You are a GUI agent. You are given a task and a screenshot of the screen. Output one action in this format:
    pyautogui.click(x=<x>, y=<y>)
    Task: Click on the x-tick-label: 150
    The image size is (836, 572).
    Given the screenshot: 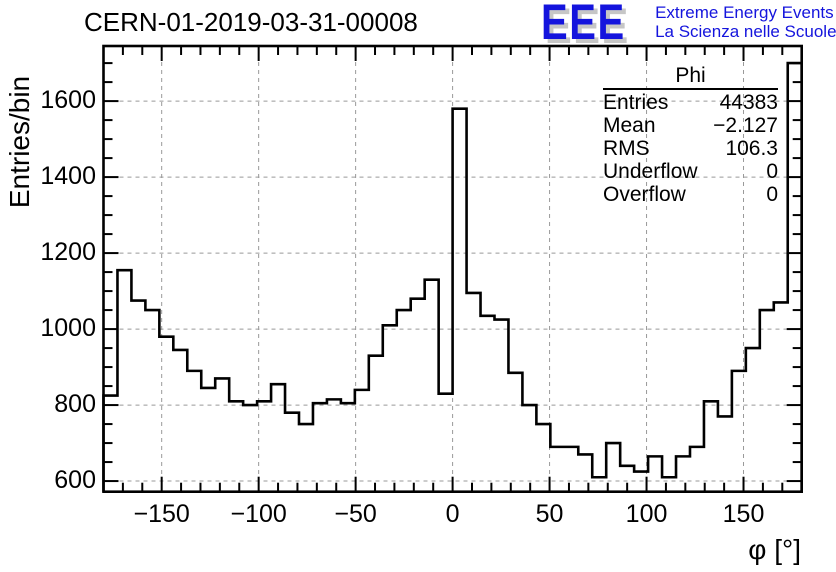 What is the action you would take?
    pyautogui.click(x=743, y=514)
    